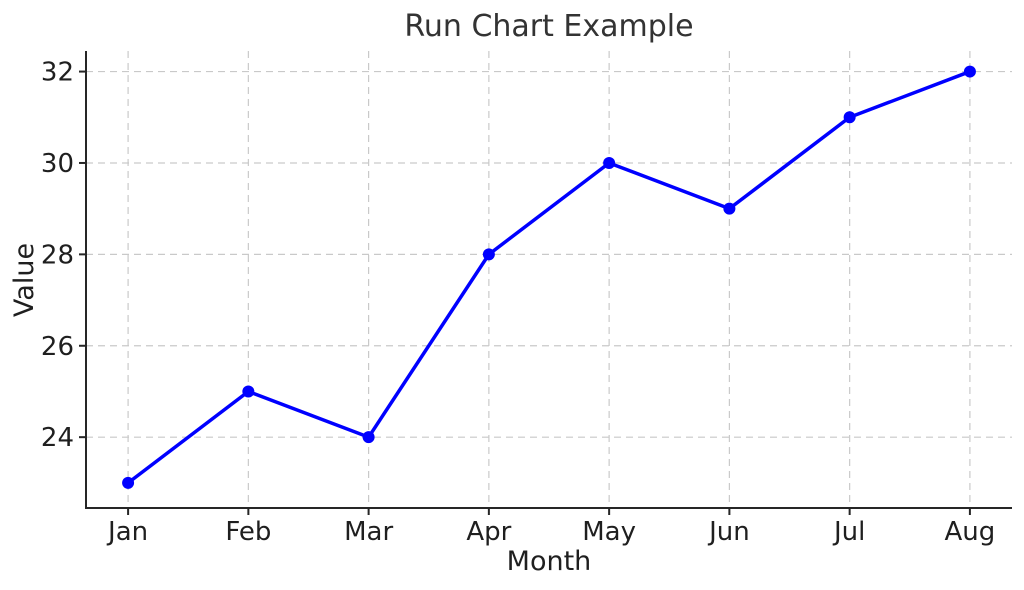  I want to click on x-tick-label: Feb, so click(248, 532).